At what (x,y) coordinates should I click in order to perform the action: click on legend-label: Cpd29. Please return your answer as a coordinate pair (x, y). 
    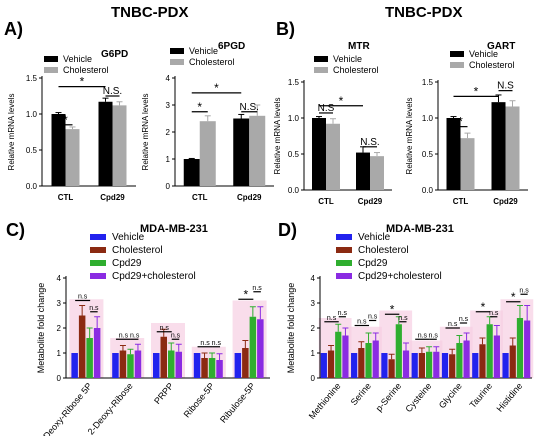
    Looking at the image, I should click on (127, 263).